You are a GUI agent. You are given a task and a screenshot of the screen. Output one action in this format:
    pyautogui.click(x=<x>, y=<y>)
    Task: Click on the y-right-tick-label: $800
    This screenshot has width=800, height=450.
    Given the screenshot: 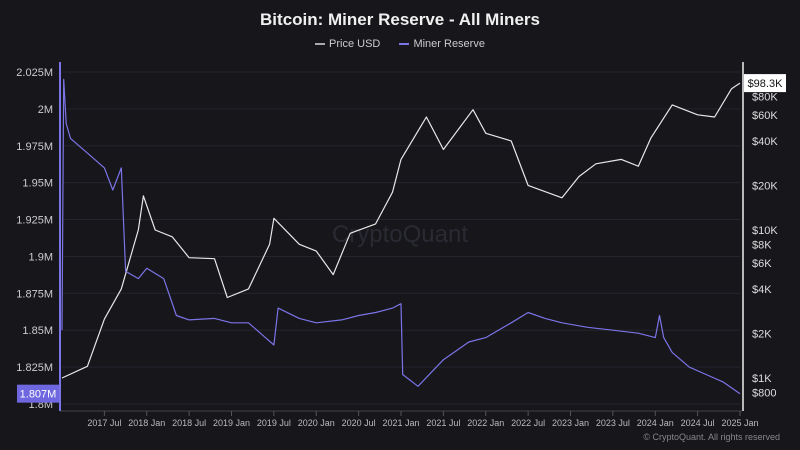 What is the action you would take?
    pyautogui.click(x=764, y=393)
    